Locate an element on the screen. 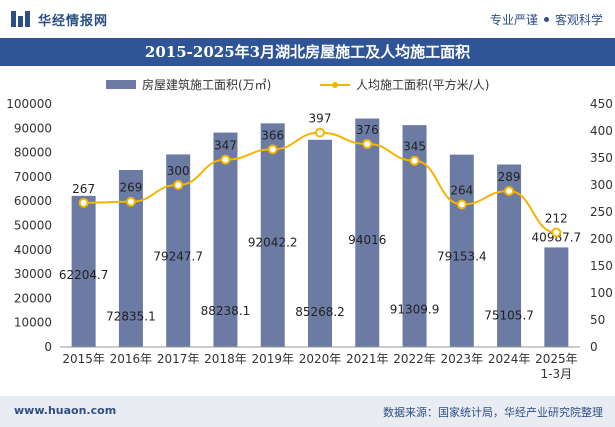  y-left-tick-label: 100000 is located at coordinates (29, 104).